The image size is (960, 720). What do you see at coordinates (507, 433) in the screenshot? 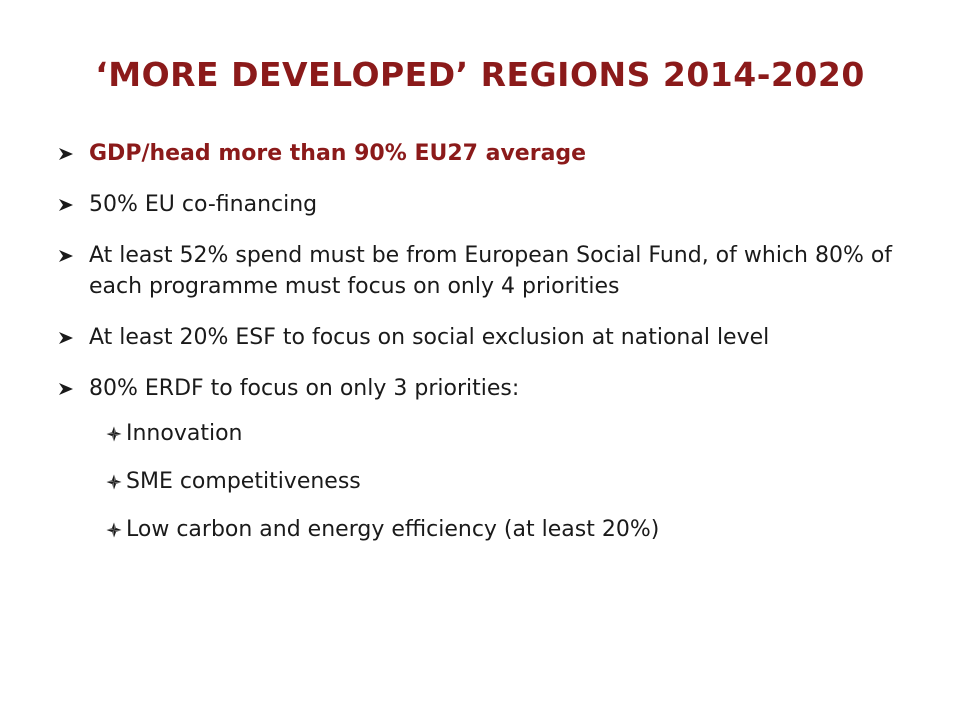
I see `sub-bullet-innovation: Innovation` at bounding box center [507, 433].